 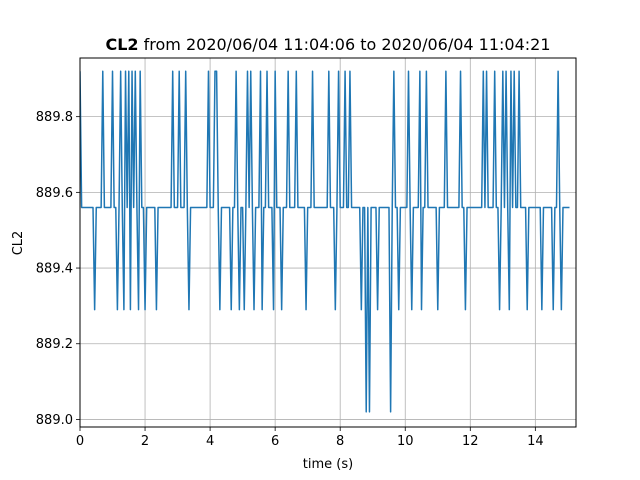 I want to click on x-tick-label: 14, so click(x=535, y=441).